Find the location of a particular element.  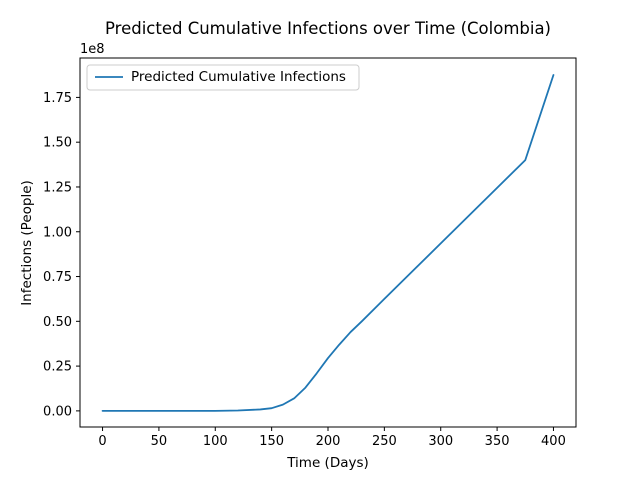

y-tick-label: 1.00 is located at coordinates (57, 232).